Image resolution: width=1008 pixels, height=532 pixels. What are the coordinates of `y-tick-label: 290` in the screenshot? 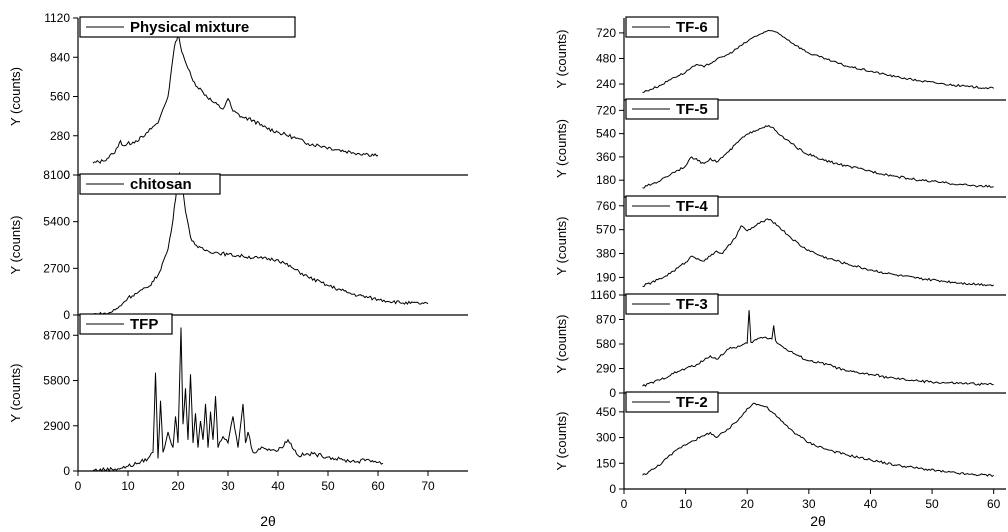 It's located at (606, 369).